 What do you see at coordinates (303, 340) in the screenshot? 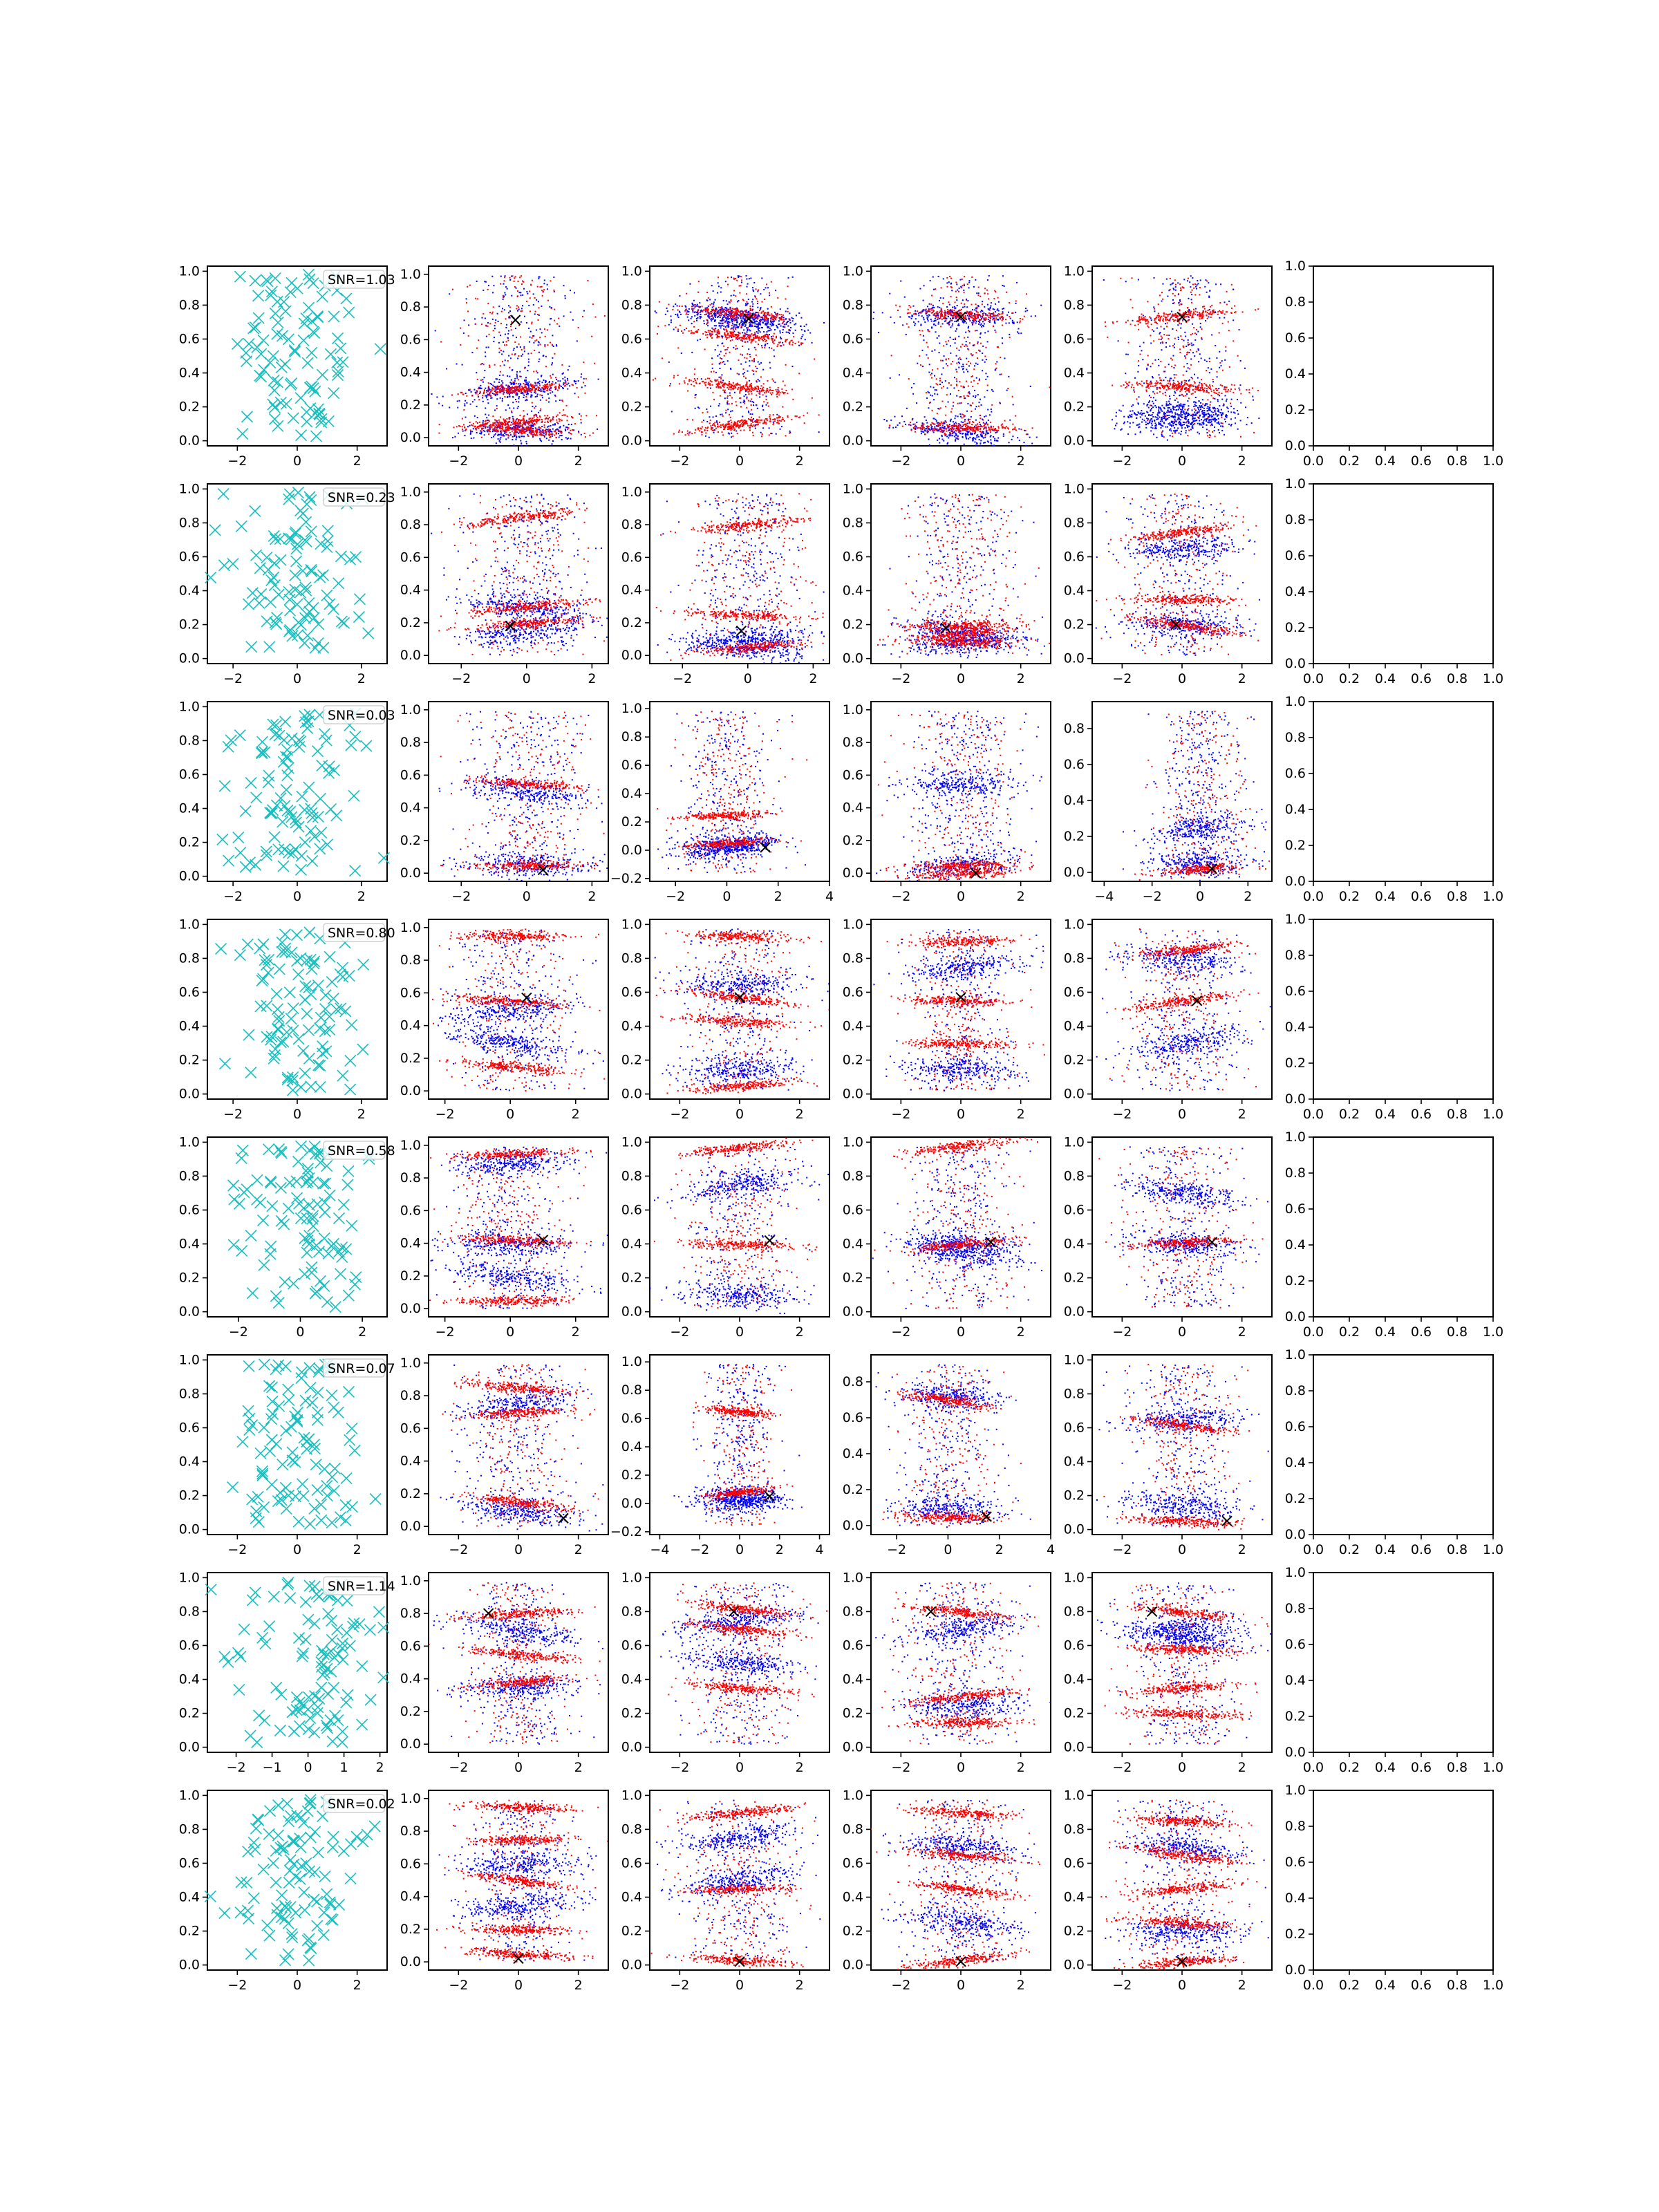
I see `sample-point` at bounding box center [303, 340].